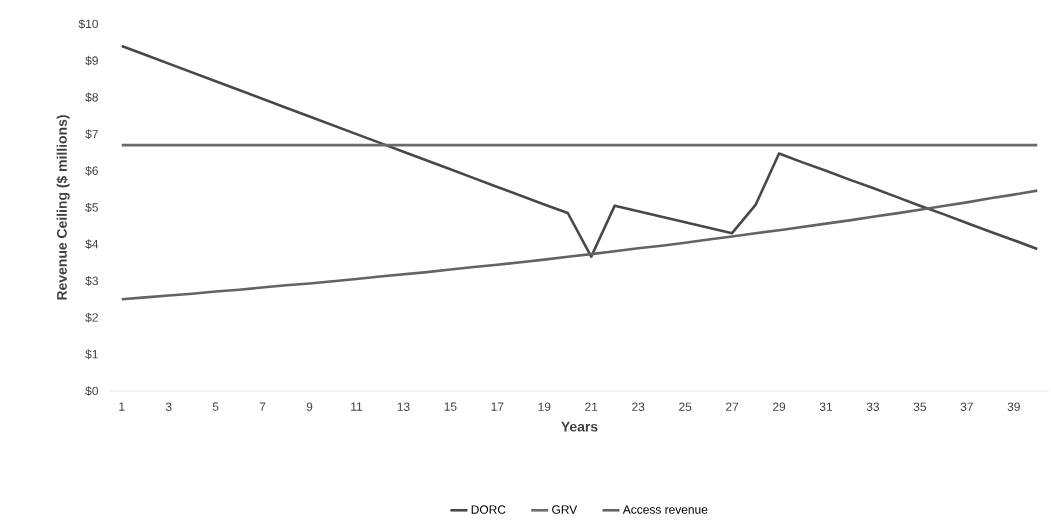  What do you see at coordinates (91, 317) in the screenshot?
I see `y-tick-label: $2` at bounding box center [91, 317].